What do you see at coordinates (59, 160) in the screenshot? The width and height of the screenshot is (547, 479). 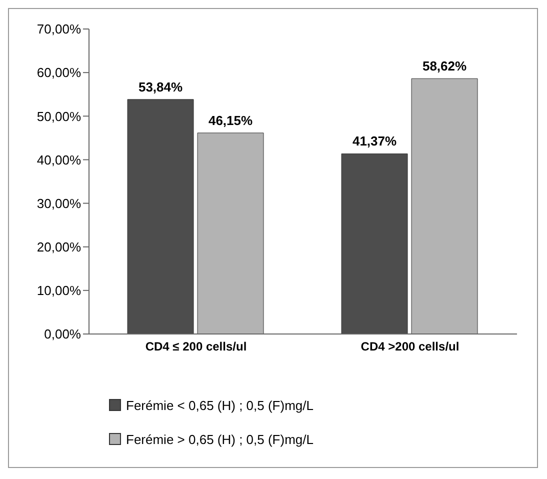 I see `y-tick-label: 40,00%` at bounding box center [59, 160].